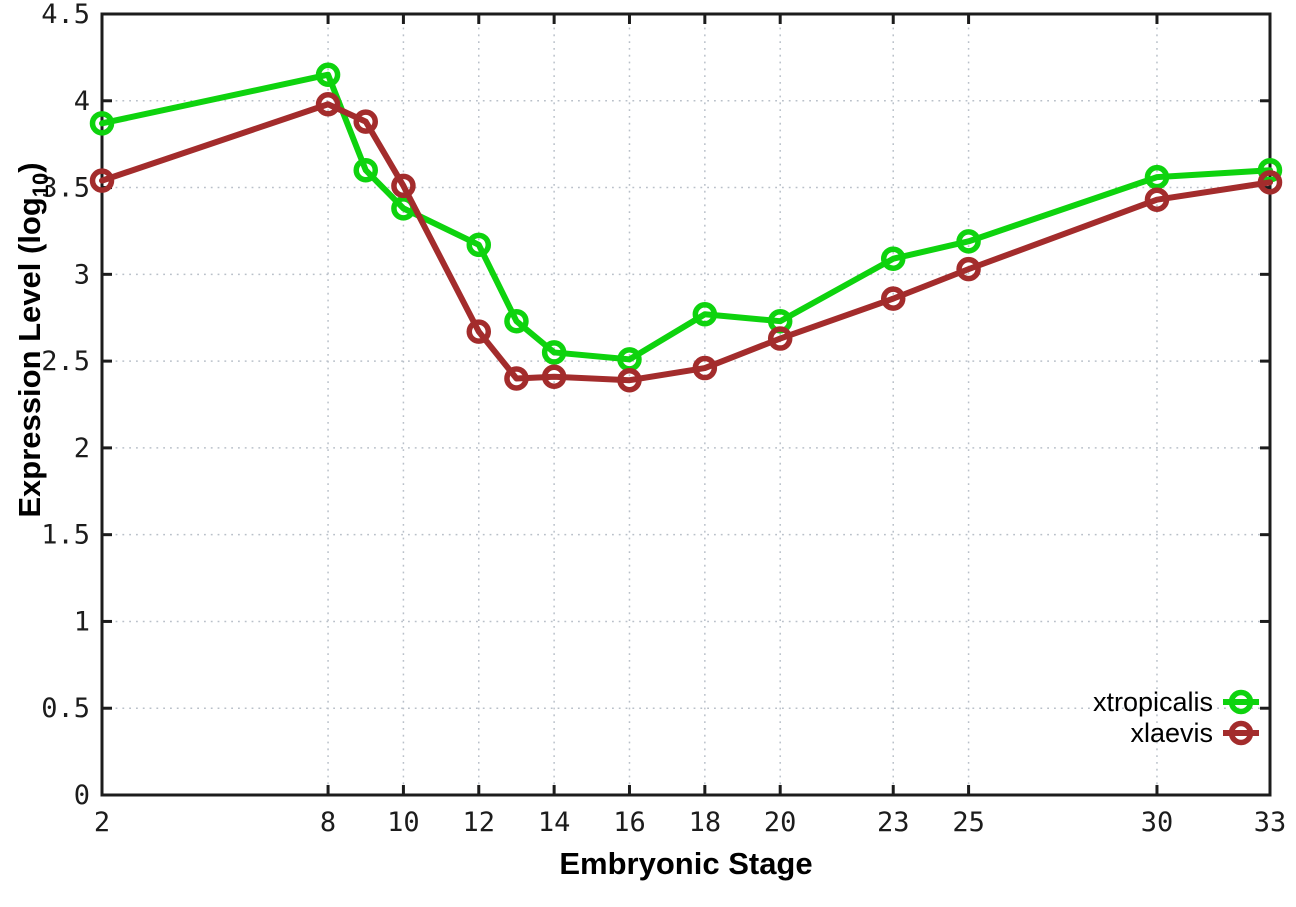  I want to click on legend-marker-xlaevis, so click(1241, 733).